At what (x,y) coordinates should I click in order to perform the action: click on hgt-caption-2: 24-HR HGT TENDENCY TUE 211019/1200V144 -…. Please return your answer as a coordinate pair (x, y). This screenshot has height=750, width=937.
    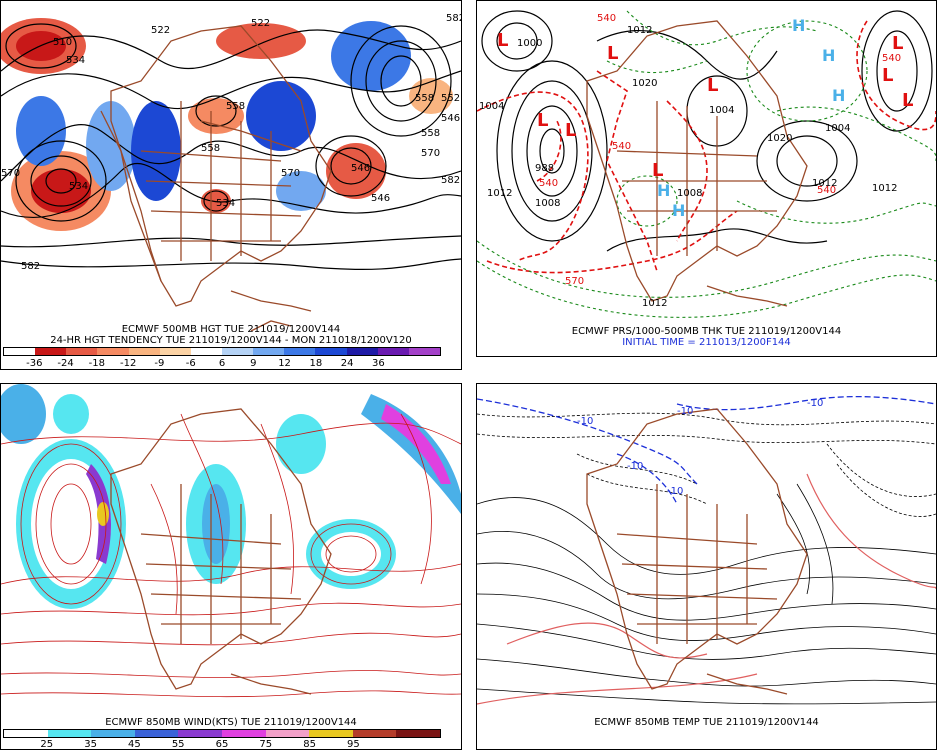
    Looking at the image, I should click on (231, 340).